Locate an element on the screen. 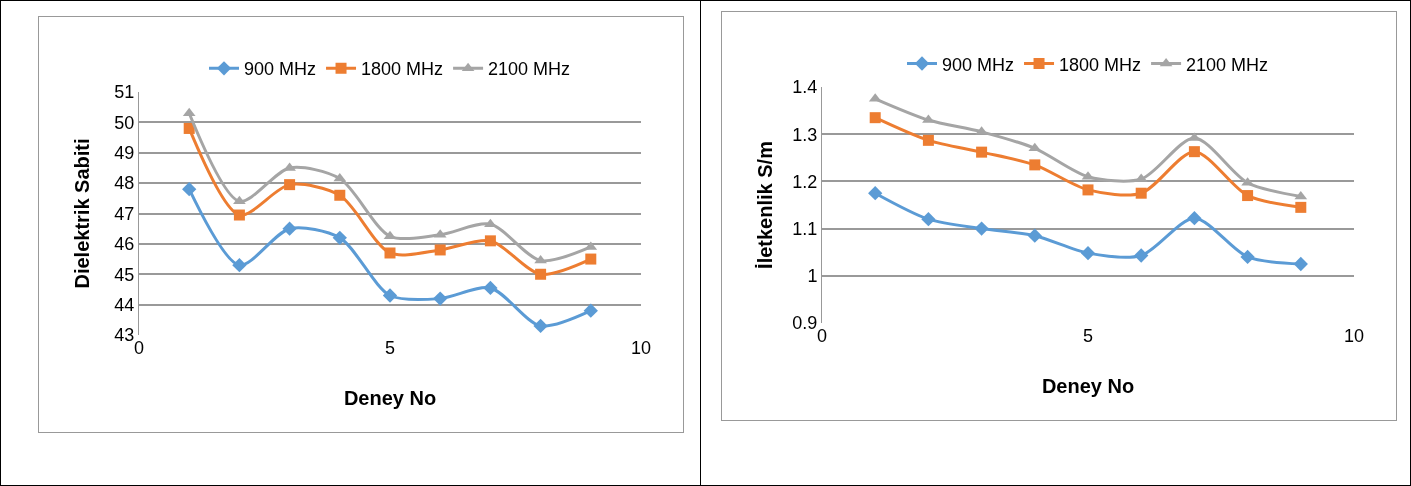  y-tick-label: 48 is located at coordinates (124, 183).